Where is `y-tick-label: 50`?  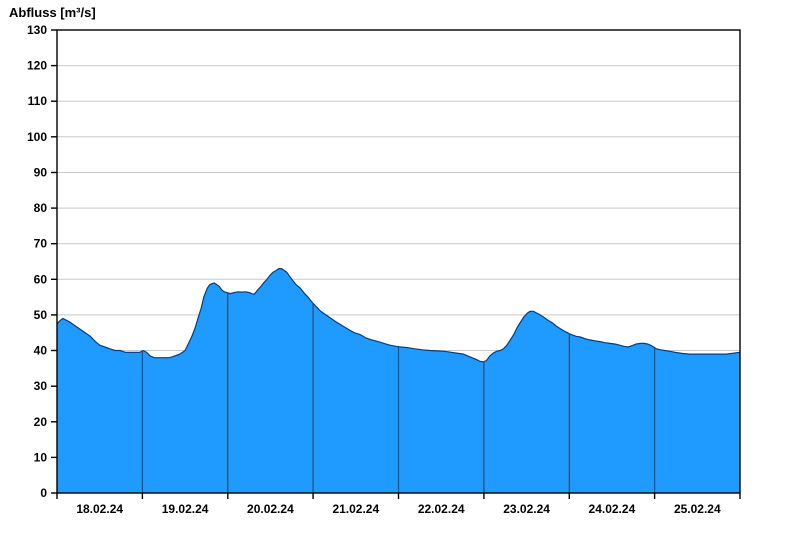
y-tick-label: 50 is located at coordinates (41, 315).